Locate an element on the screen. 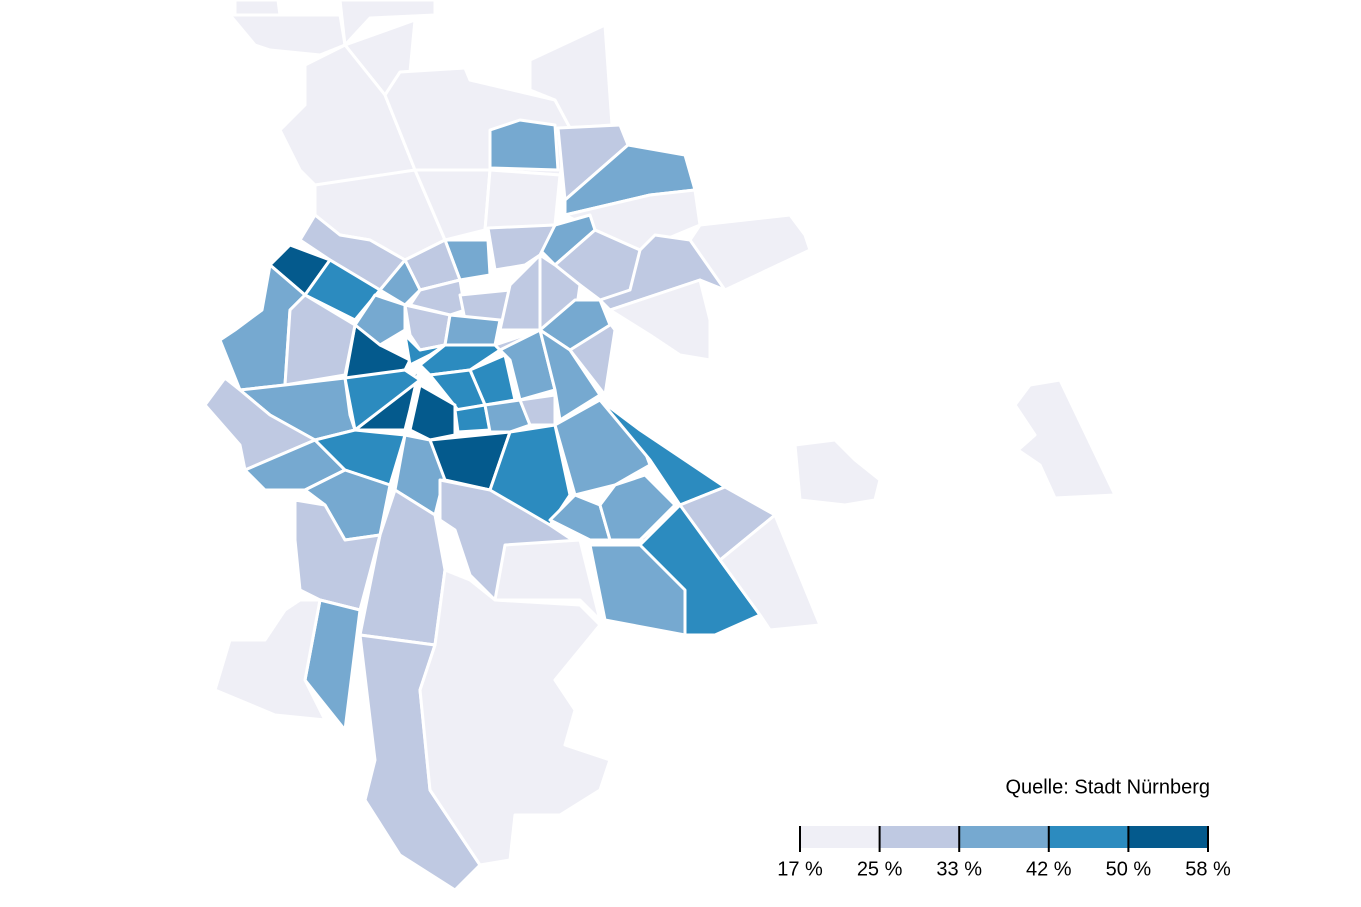 Image resolution: width=1361 pixels, height=907 pixels. legend-tick-label: 25 % is located at coordinates (880, 869).